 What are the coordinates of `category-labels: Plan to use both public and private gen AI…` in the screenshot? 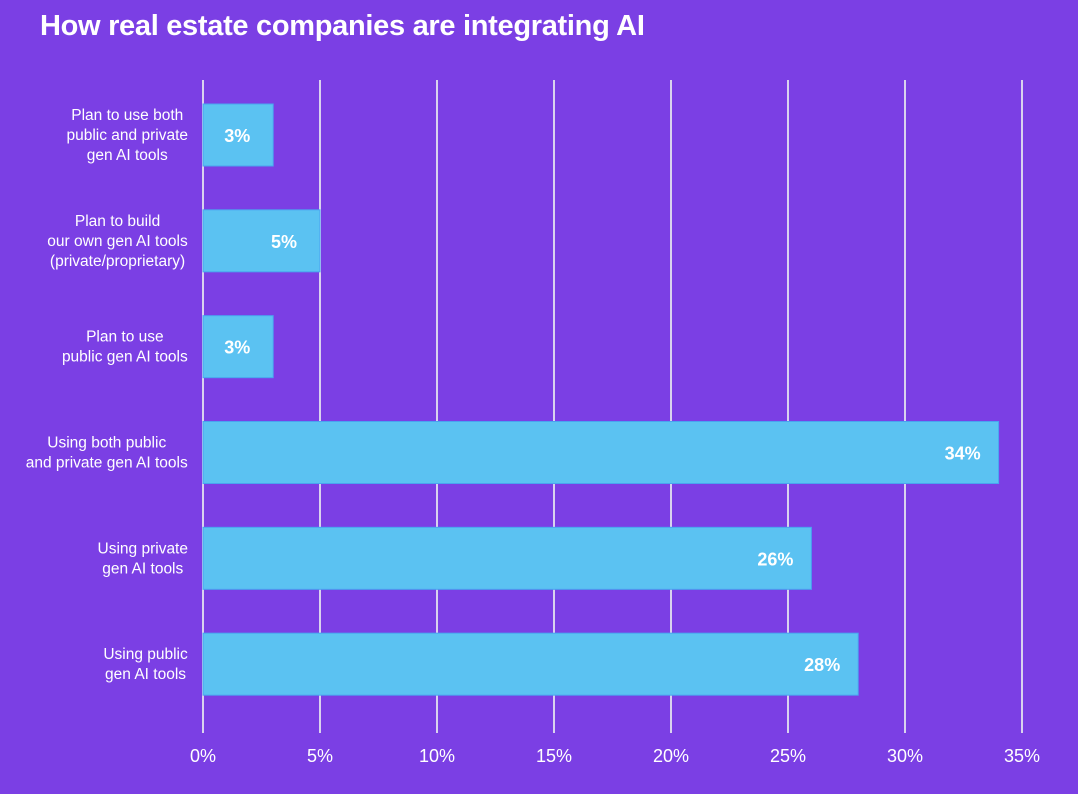 It's located at (107, 395).